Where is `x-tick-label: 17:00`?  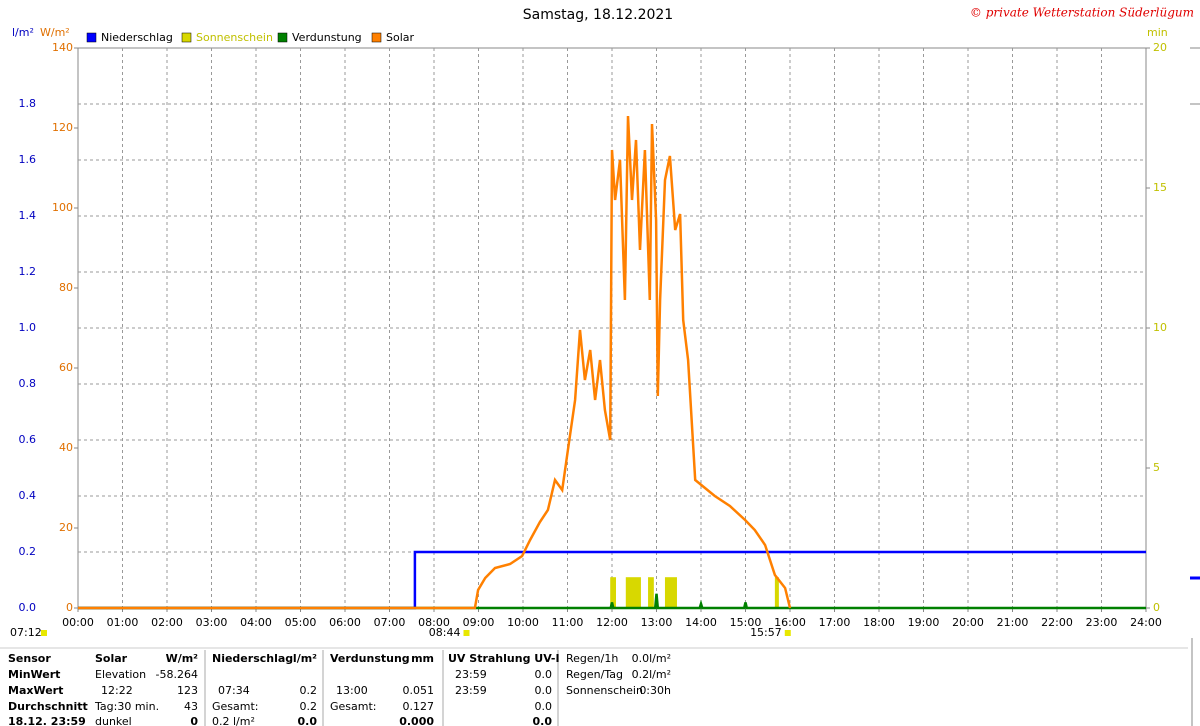
x-tick-label: 17:00 is located at coordinates (835, 622).